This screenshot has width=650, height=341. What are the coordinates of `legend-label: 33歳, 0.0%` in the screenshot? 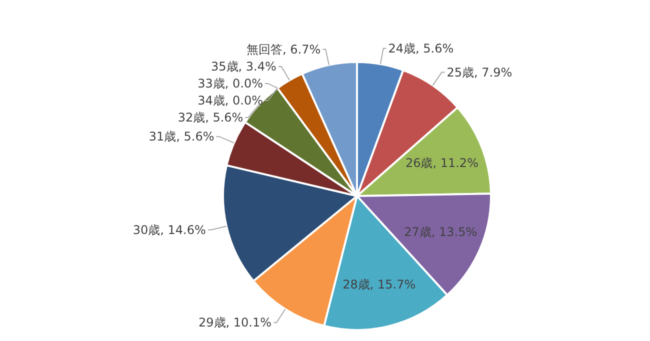 It's located at (230, 83).